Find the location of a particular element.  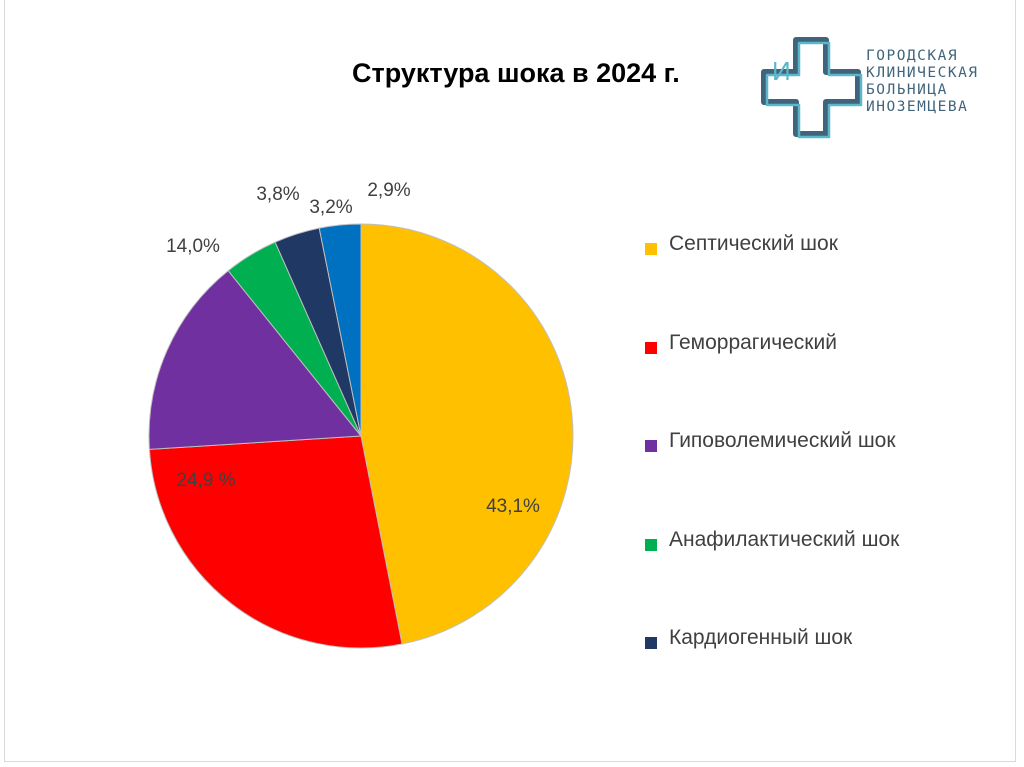

logo-line: БОЛЬНИЦА is located at coordinates (907, 90).